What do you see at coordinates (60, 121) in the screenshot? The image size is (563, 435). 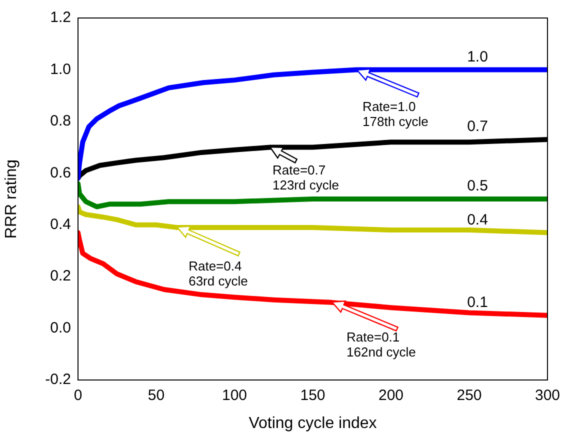 I see `y-tick-label: 0.8` at bounding box center [60, 121].